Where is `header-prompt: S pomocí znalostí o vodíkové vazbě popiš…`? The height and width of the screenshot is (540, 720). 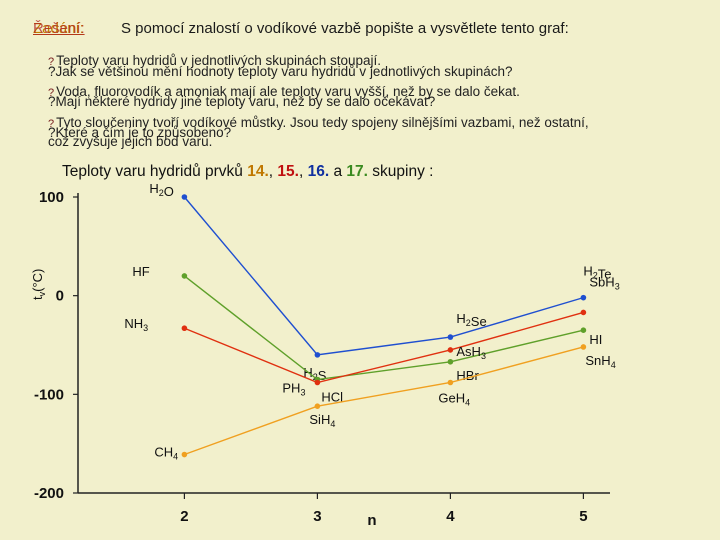 header-prompt: S pomocí znalostí o vodíkové vazbě popiš… is located at coordinates (345, 28).